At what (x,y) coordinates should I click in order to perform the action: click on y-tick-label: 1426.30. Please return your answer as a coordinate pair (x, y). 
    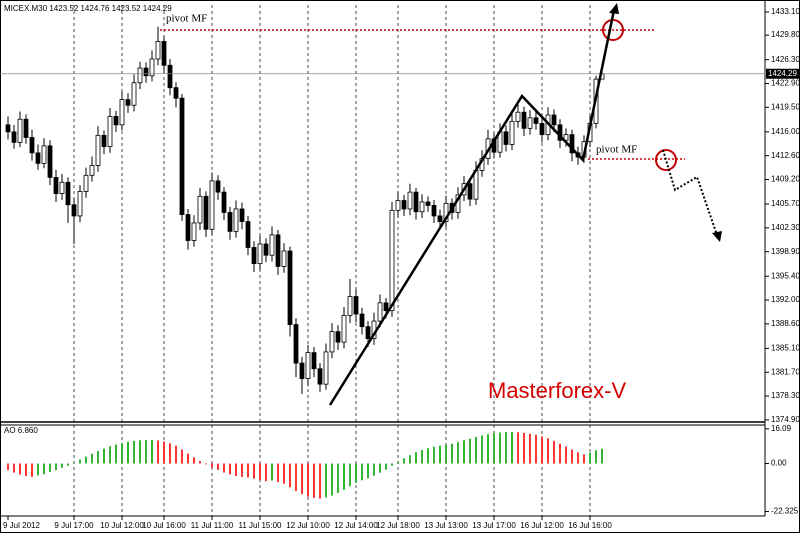
    Looking at the image, I should click on (785, 59).